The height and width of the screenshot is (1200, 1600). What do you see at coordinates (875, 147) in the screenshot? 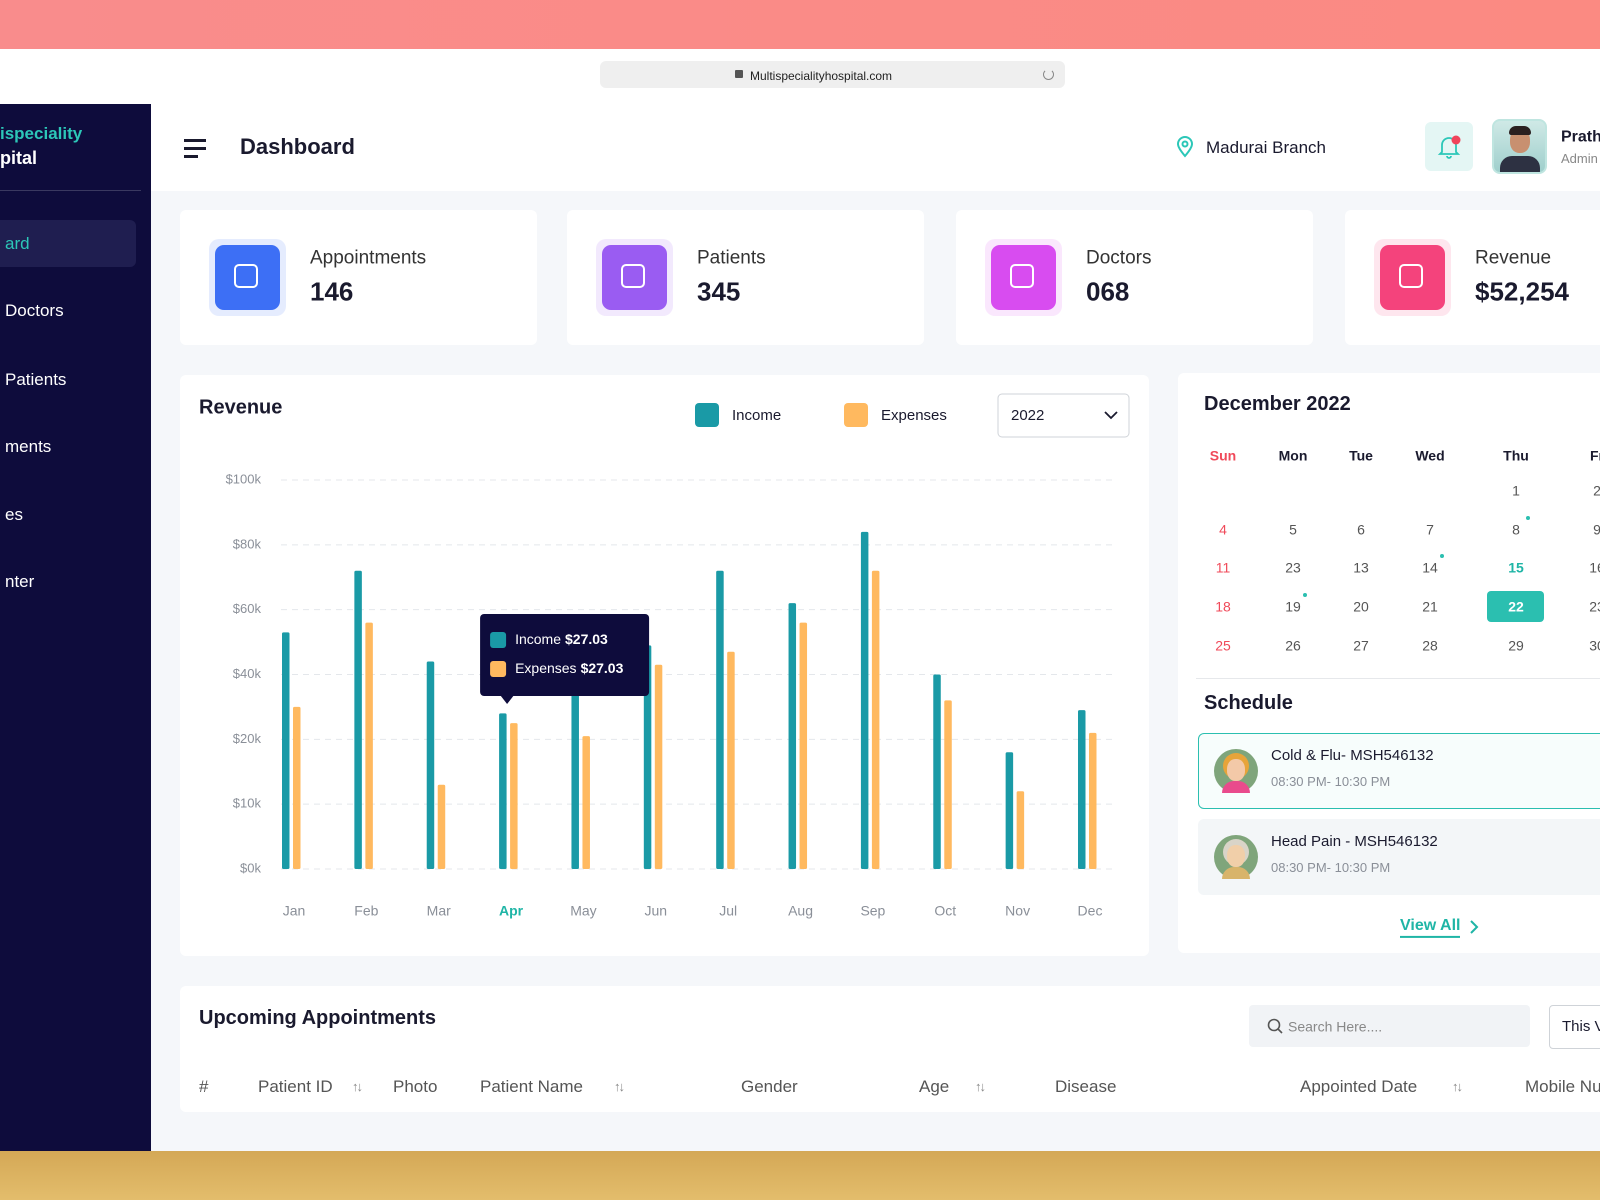
I see `header` at bounding box center [875, 147].